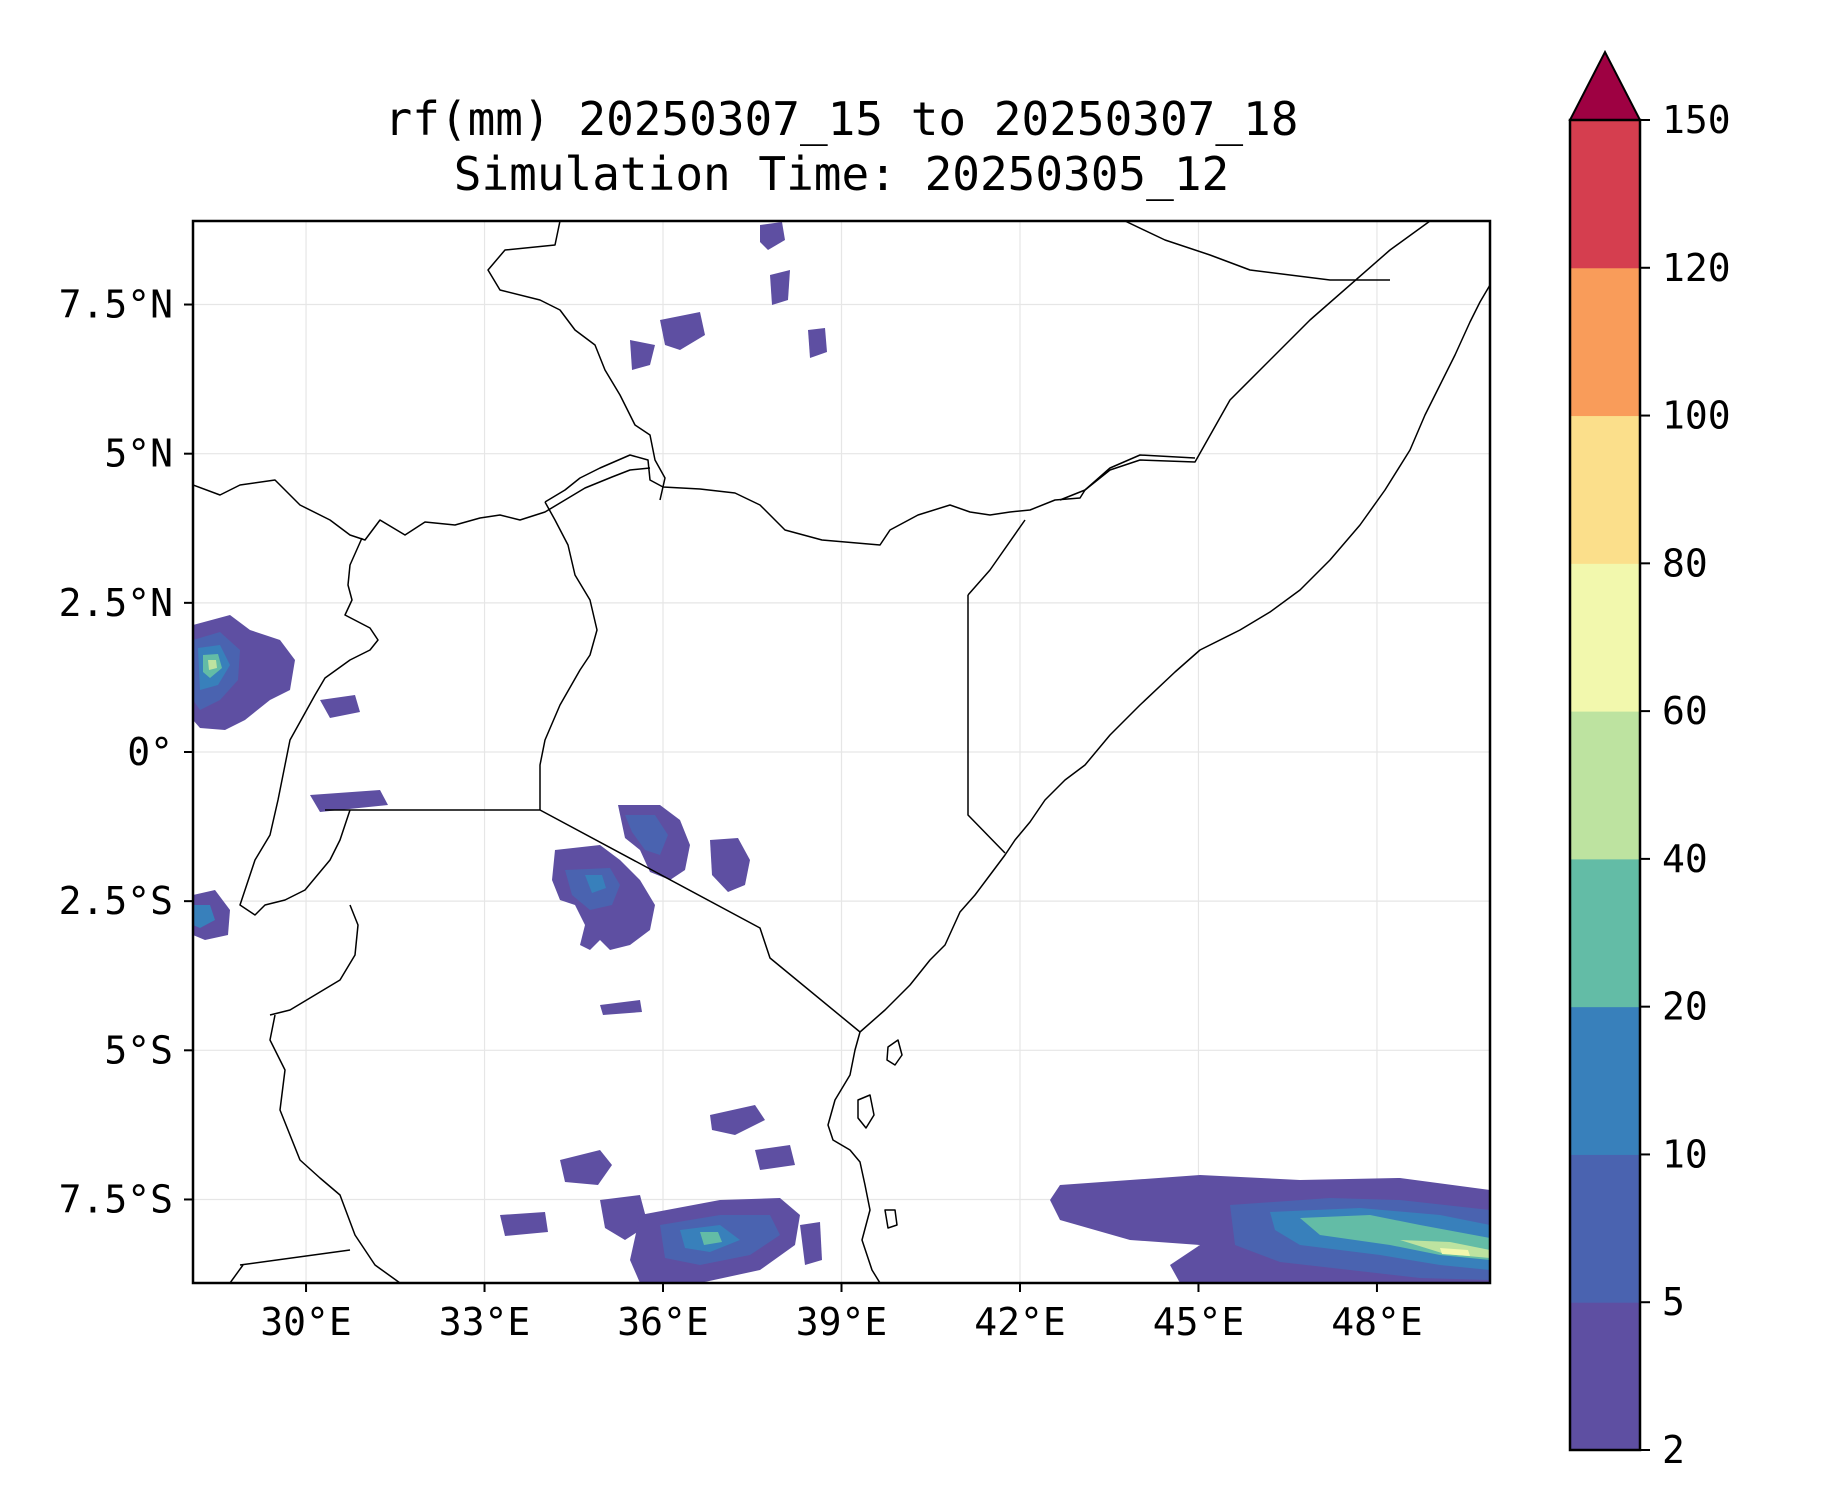  Describe the element at coordinates (1685, 1007) in the screenshot. I see `colorbar-tick-label: 20` at that location.